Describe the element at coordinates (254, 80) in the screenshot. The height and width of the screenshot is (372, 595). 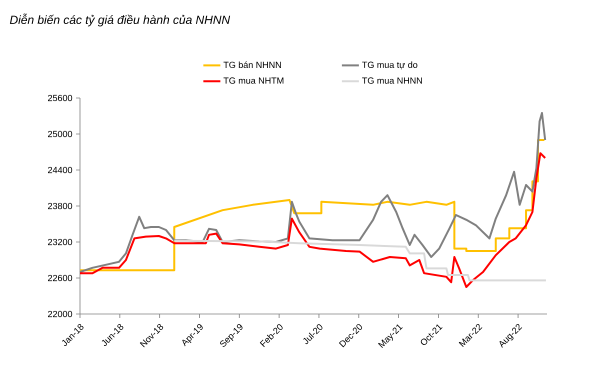
I see `legend-label: TG mua NHTM` at that location.